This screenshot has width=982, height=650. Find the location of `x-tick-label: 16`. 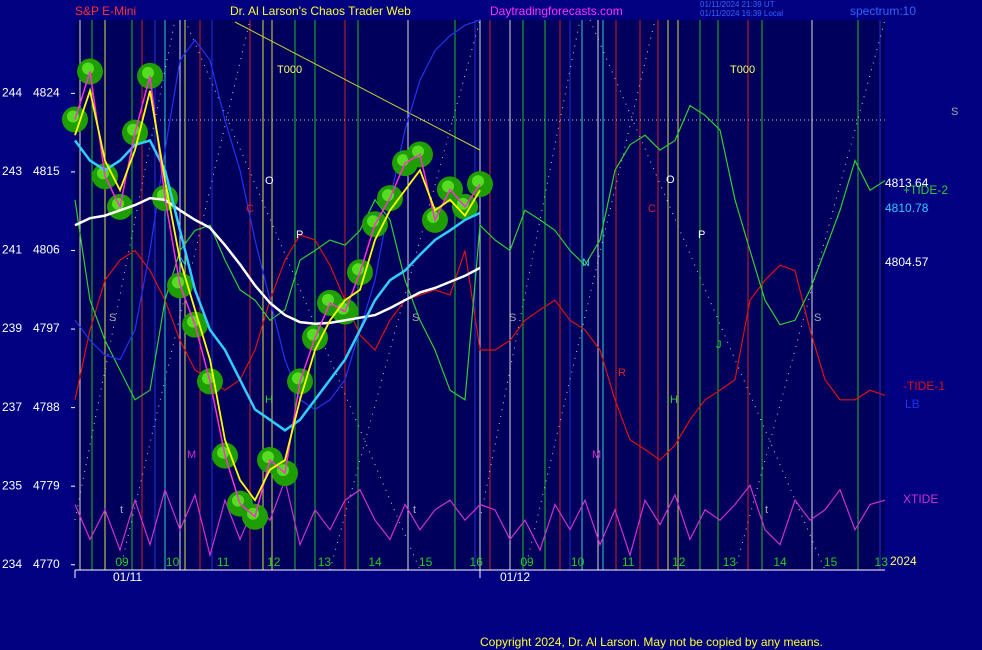

x-tick-label: 16 is located at coordinates (477, 562).